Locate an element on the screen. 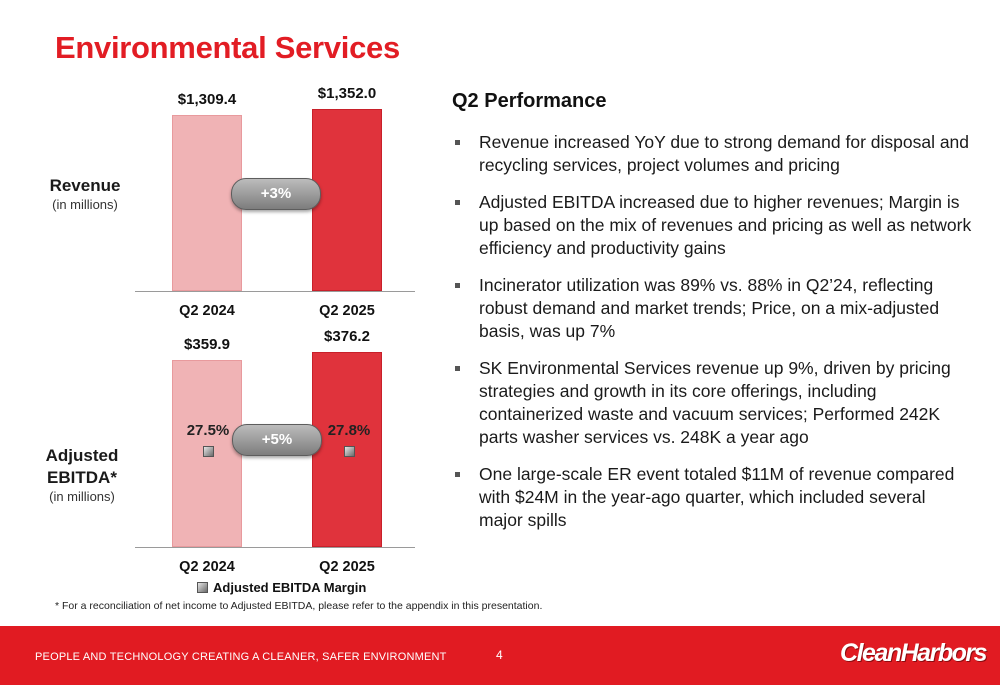 Image resolution: width=1000 pixels, height=685 pixels. ebitda-units: (in millions) is located at coordinates (82, 496).